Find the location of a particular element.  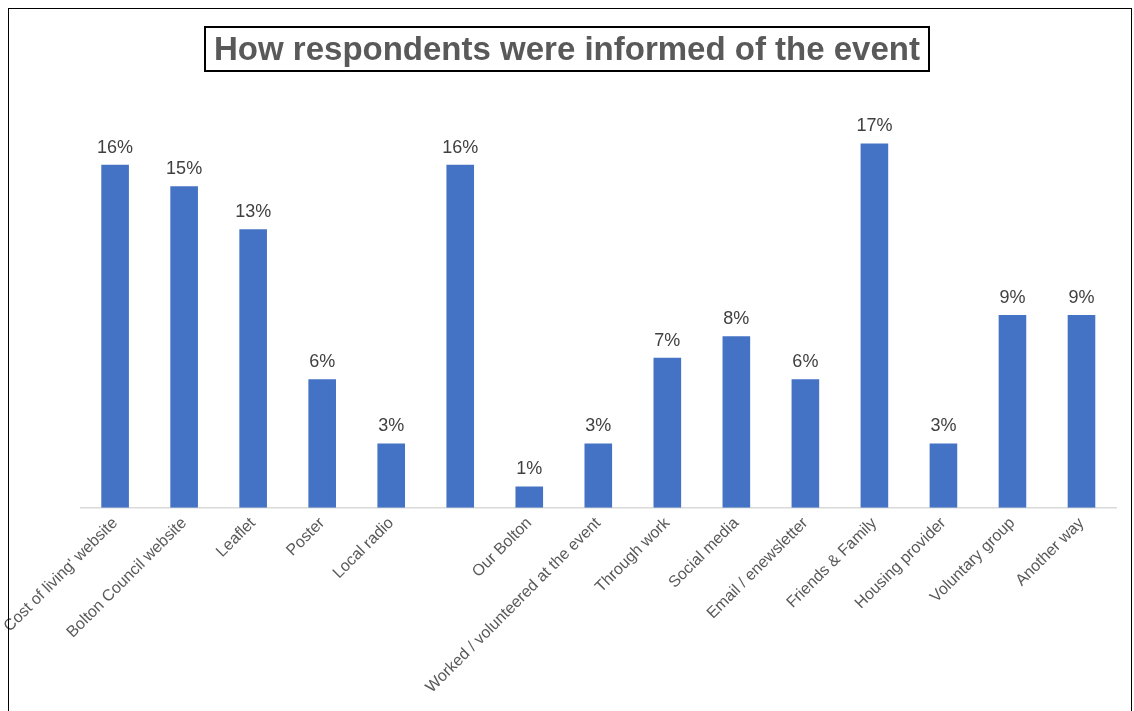

data-label: 8% is located at coordinates (736, 318).